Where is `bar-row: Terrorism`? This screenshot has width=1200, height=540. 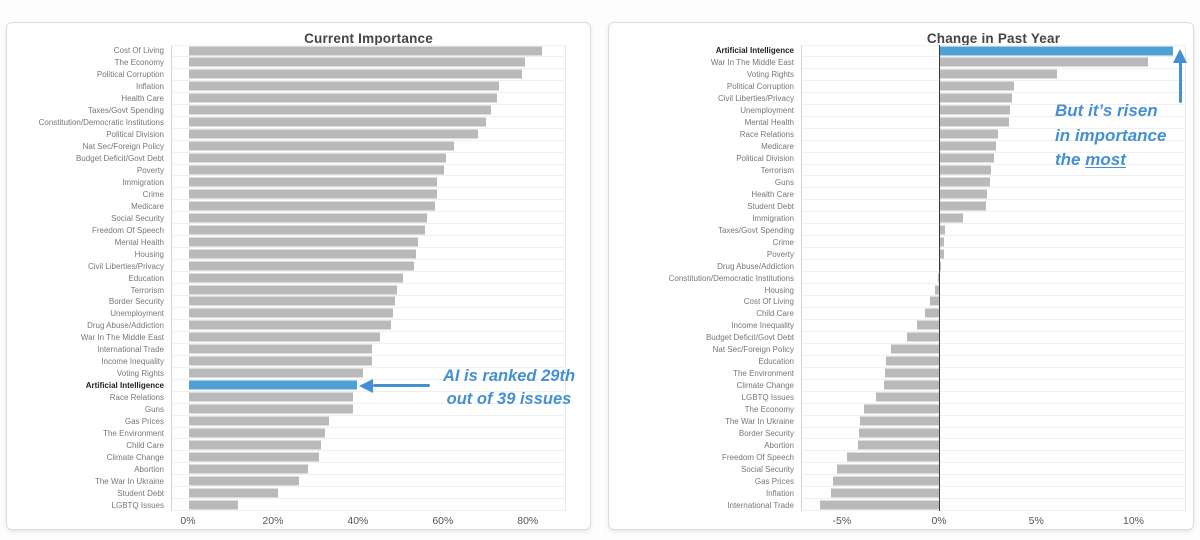 bar-row: Terrorism is located at coordinates (897, 170).